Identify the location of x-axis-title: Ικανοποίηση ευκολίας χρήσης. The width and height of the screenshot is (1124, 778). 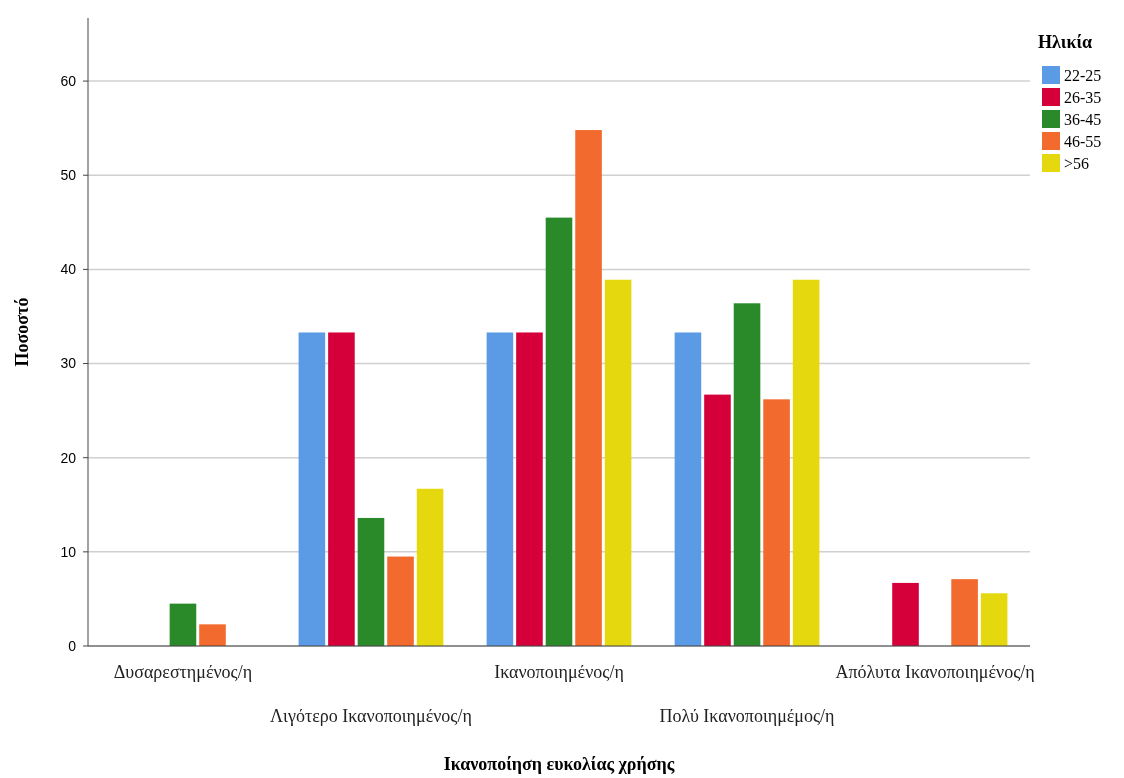
(559, 764).